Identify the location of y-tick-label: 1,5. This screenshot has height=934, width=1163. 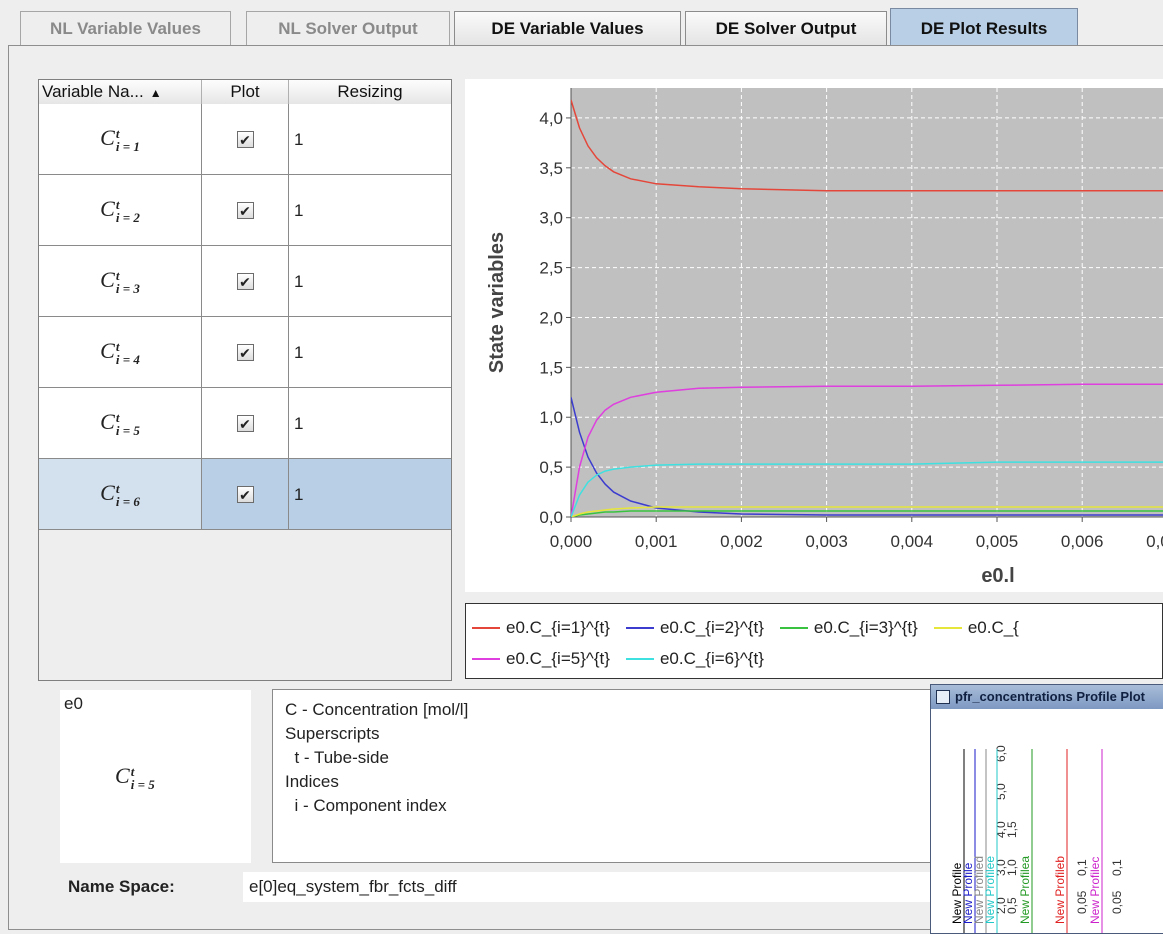
(551, 367).